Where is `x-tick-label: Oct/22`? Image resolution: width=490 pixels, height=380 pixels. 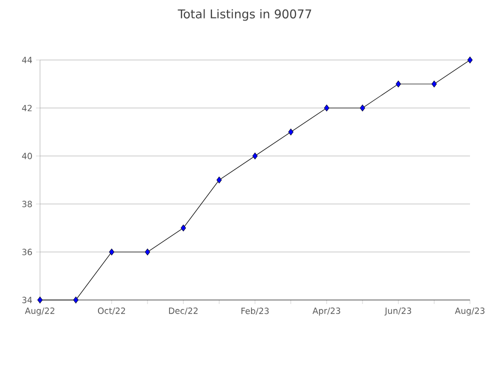
x-tick-label: Oct/22 is located at coordinates (112, 311).